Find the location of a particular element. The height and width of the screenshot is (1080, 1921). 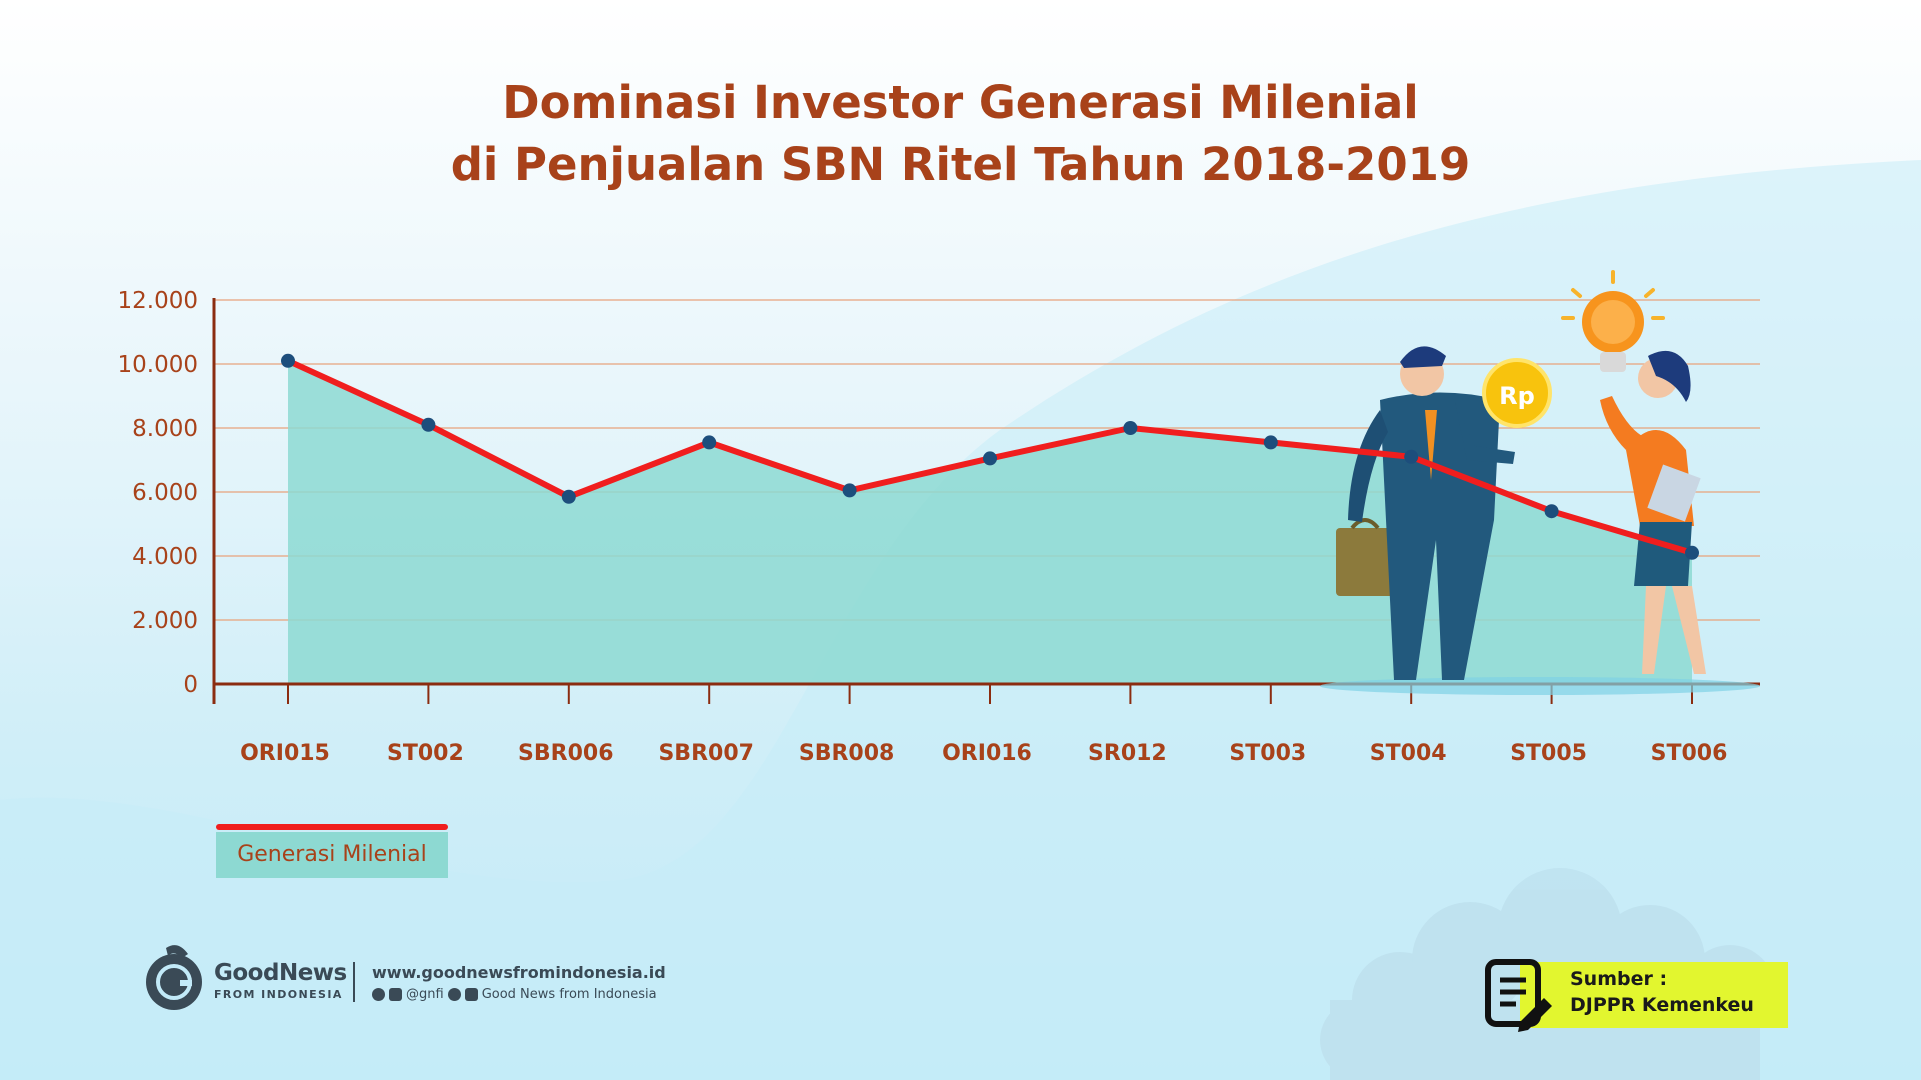

source-box is located at coordinates (1654, 995).